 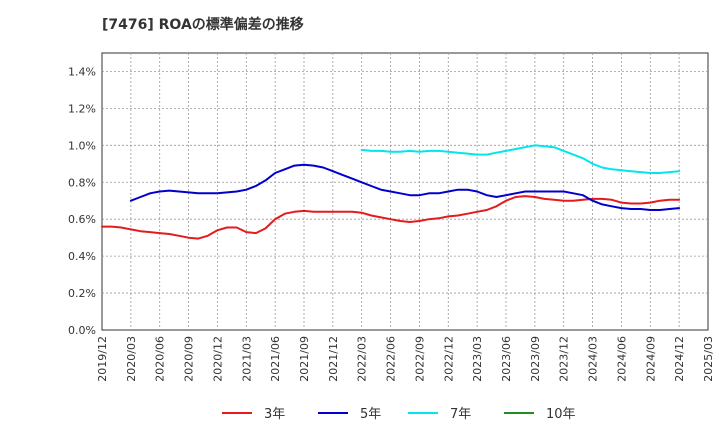 I want to click on x-tick-label: 2025/03, so click(x=708, y=359).